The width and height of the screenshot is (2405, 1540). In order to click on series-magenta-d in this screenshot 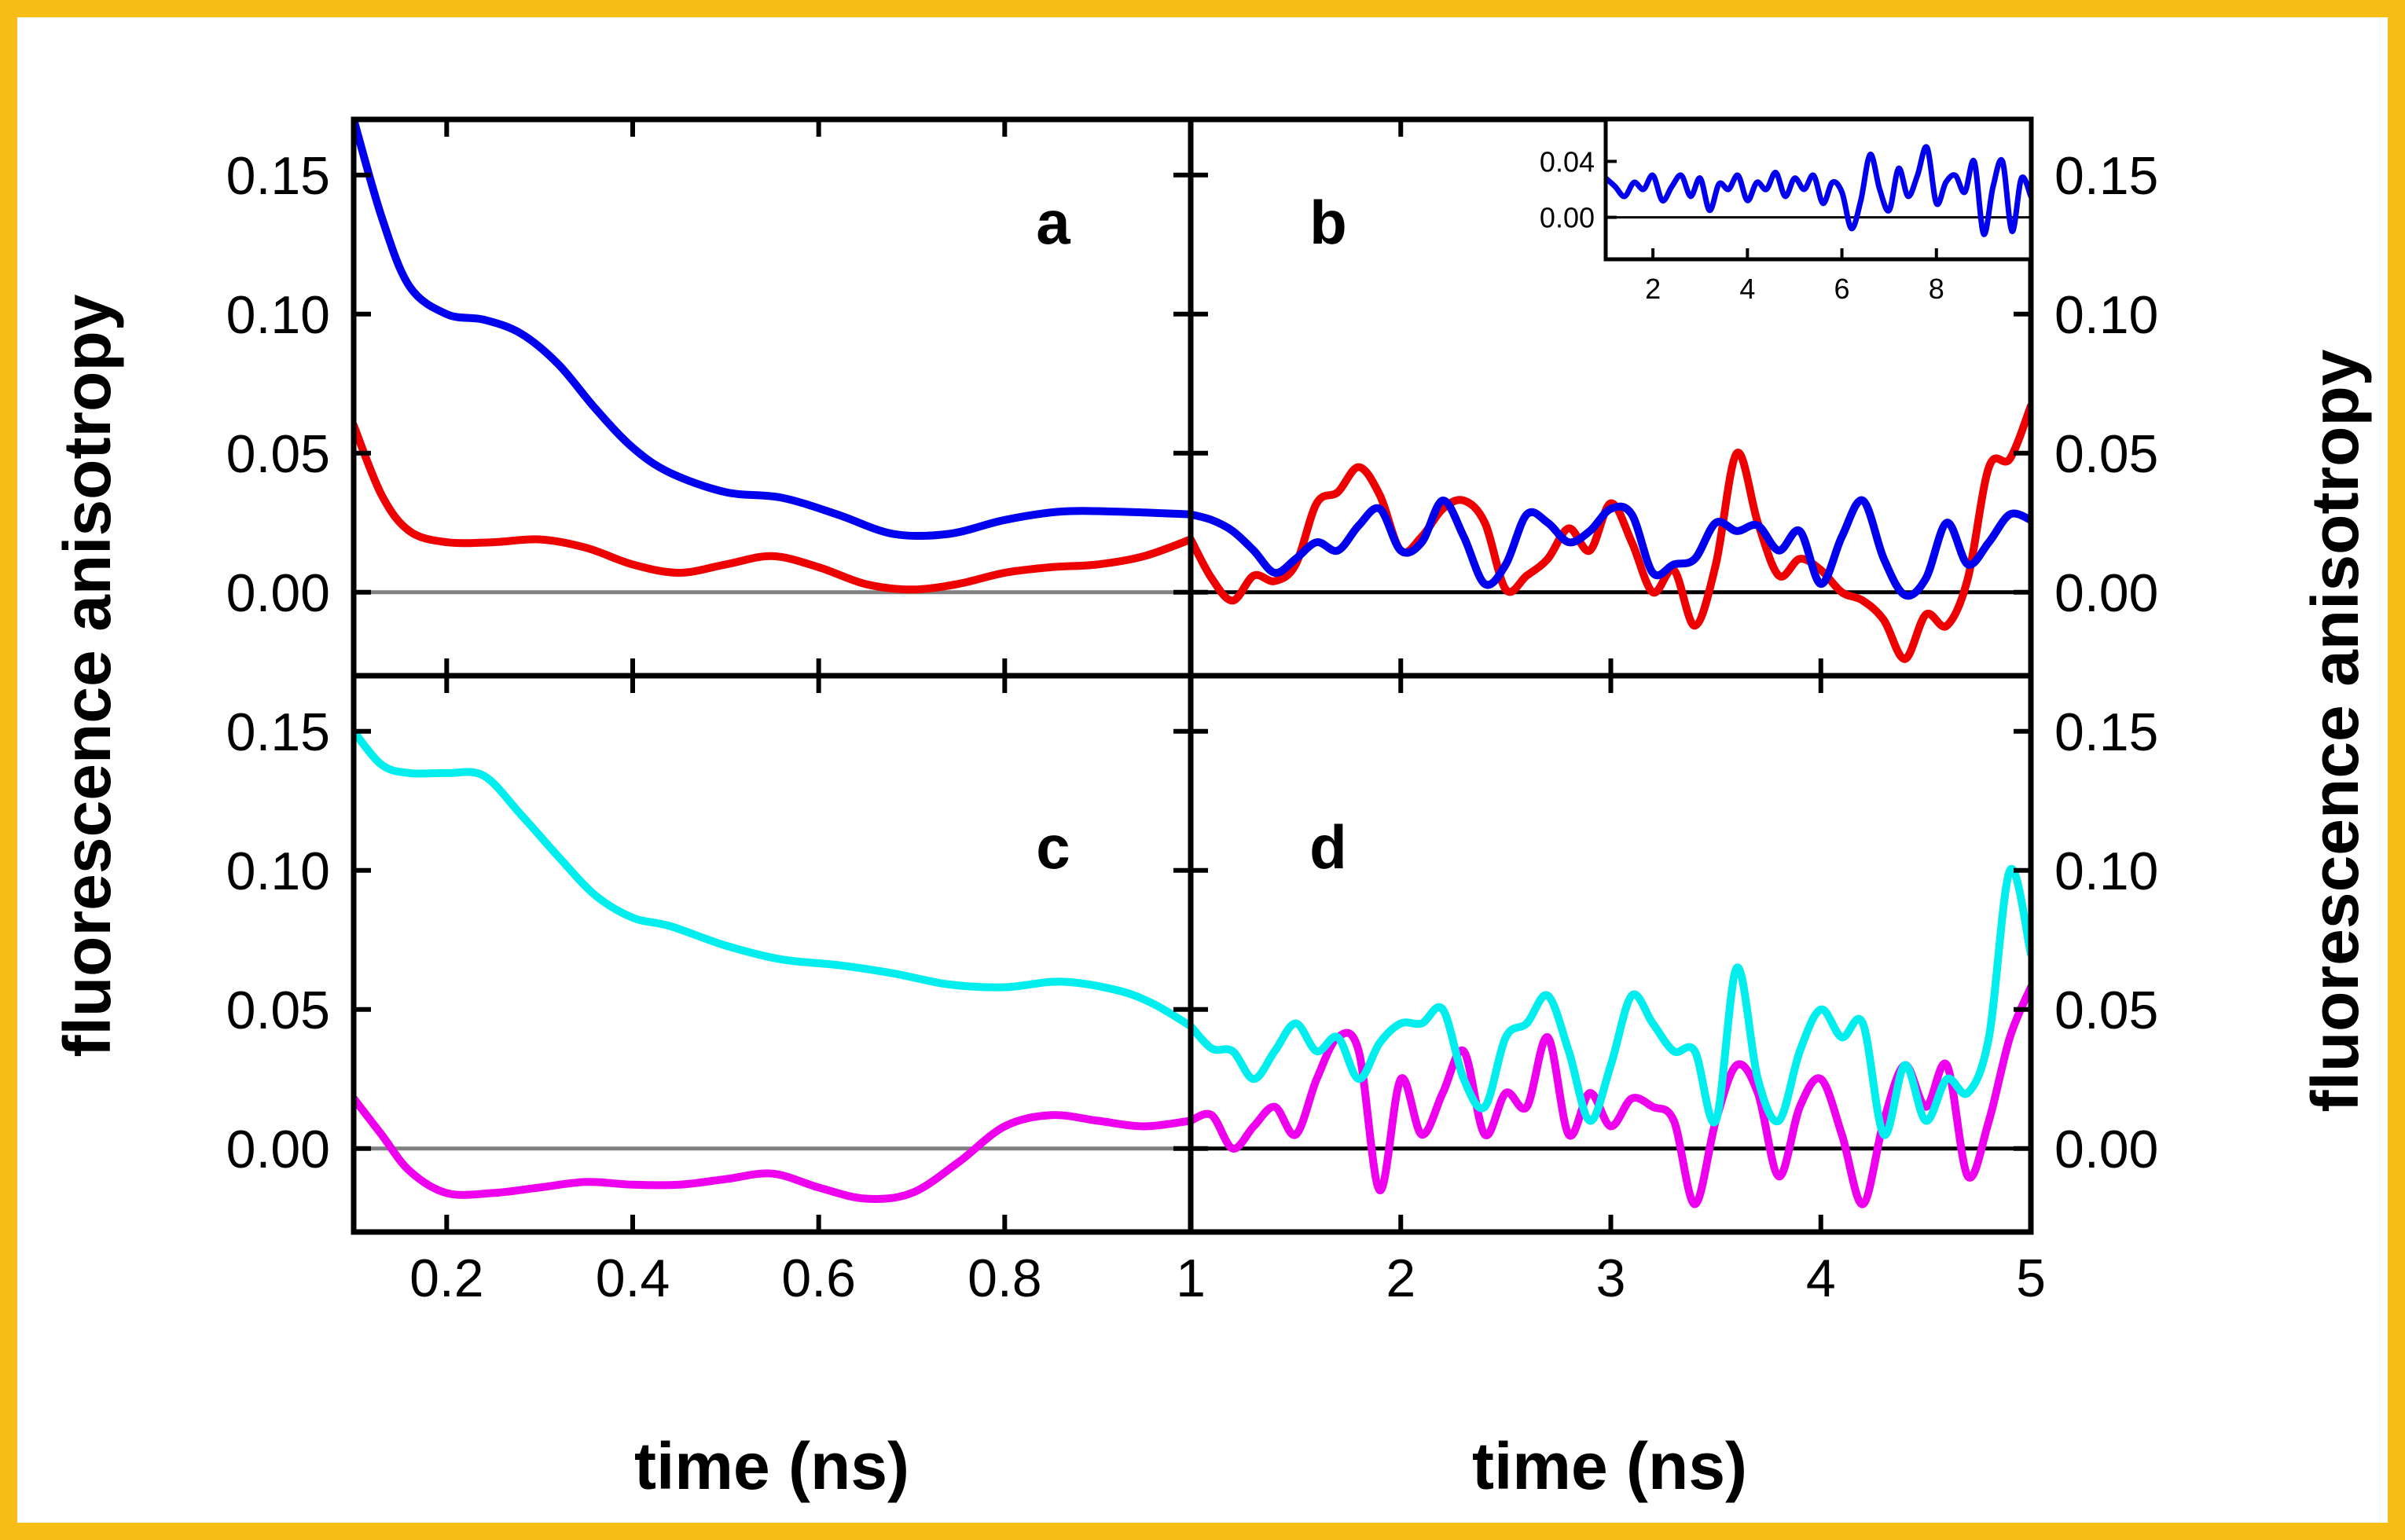, I will do `click(1611, 1095)`.